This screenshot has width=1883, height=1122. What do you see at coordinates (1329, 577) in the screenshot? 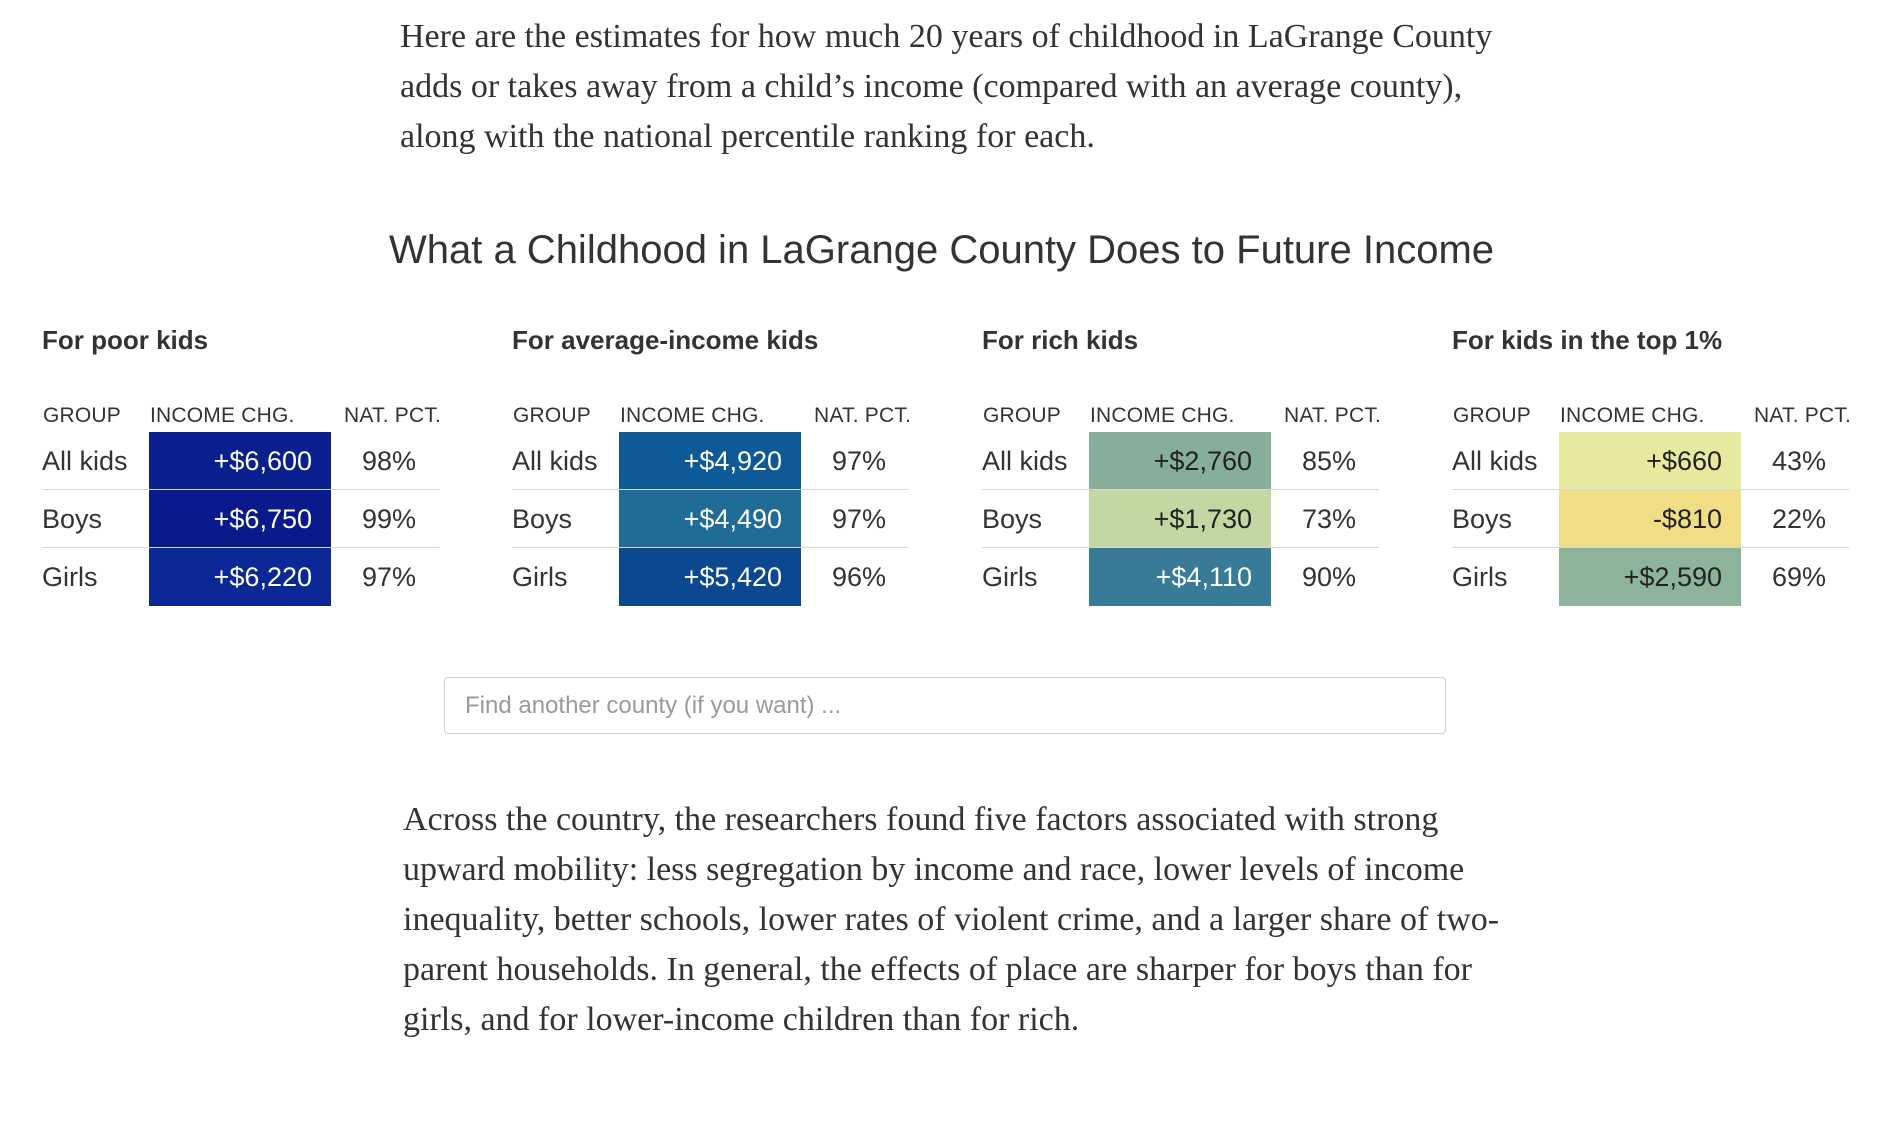
I see `national-percentile: 90%` at bounding box center [1329, 577].